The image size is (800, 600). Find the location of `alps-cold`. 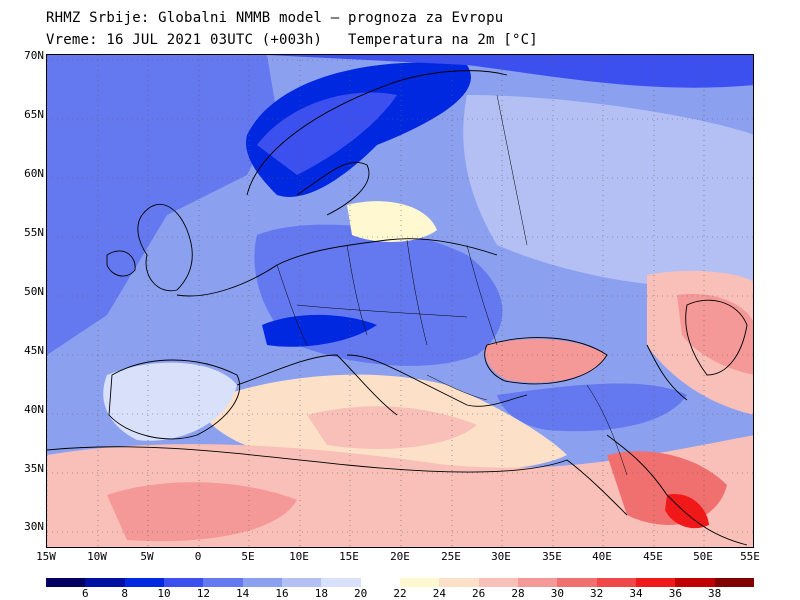

alps-cold is located at coordinates (319, 330).